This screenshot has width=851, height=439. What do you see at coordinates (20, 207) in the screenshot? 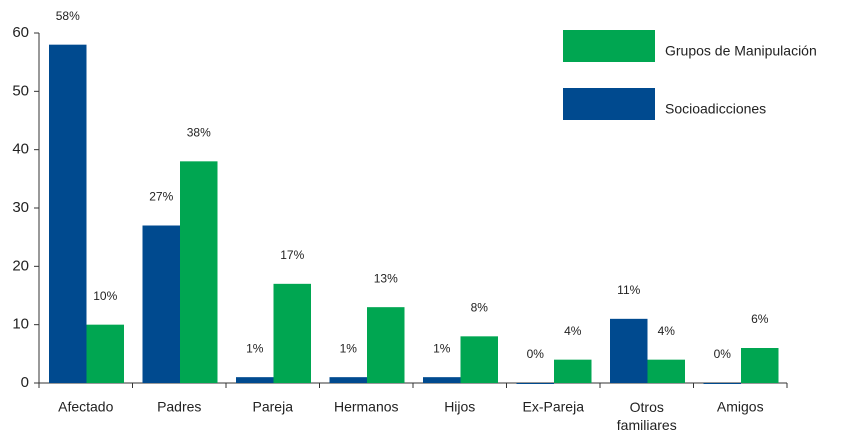
I see `y-tick-label: 30` at bounding box center [20, 207].